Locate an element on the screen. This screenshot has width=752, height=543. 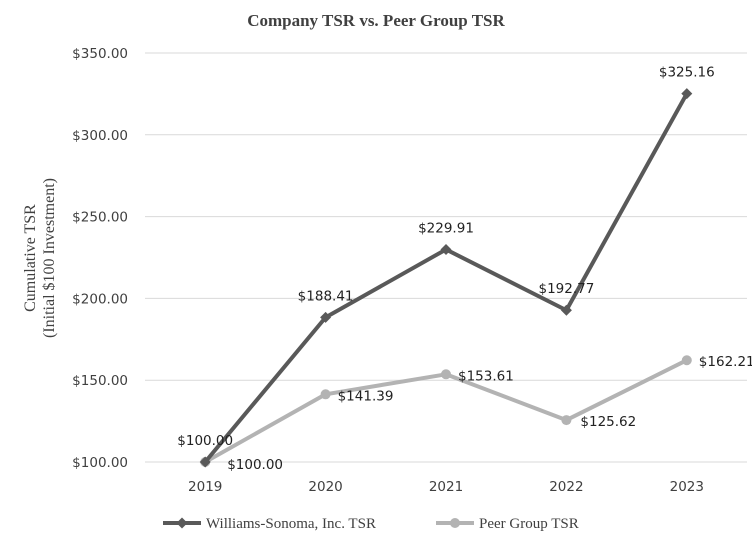
x-tick-label: 2023 is located at coordinates (687, 487).